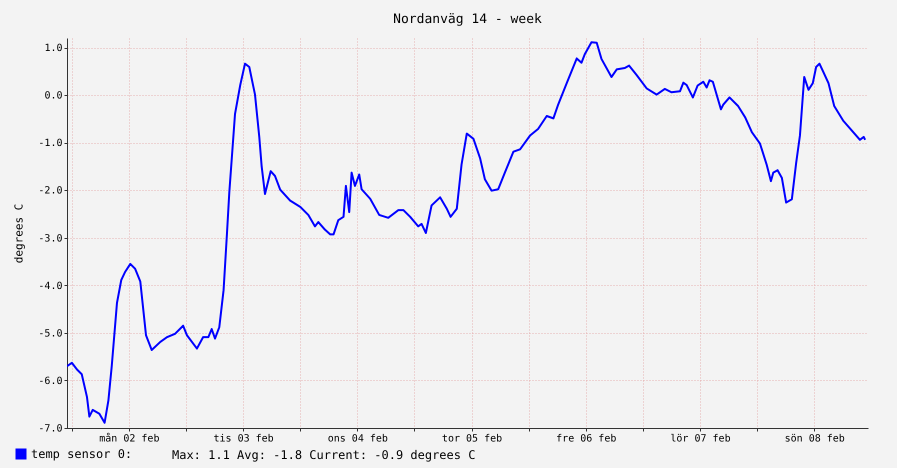  Describe the element at coordinates (50, 334) in the screenshot. I see `y-tick-label: -5.0` at that location.